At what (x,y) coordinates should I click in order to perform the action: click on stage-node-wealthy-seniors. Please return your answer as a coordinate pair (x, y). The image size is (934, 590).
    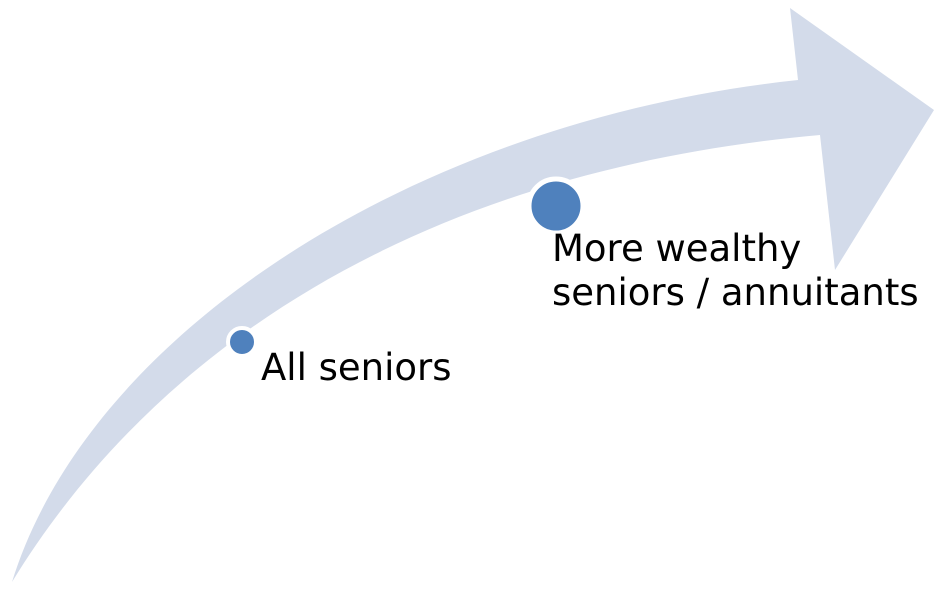
    Looking at the image, I should click on (556, 206).